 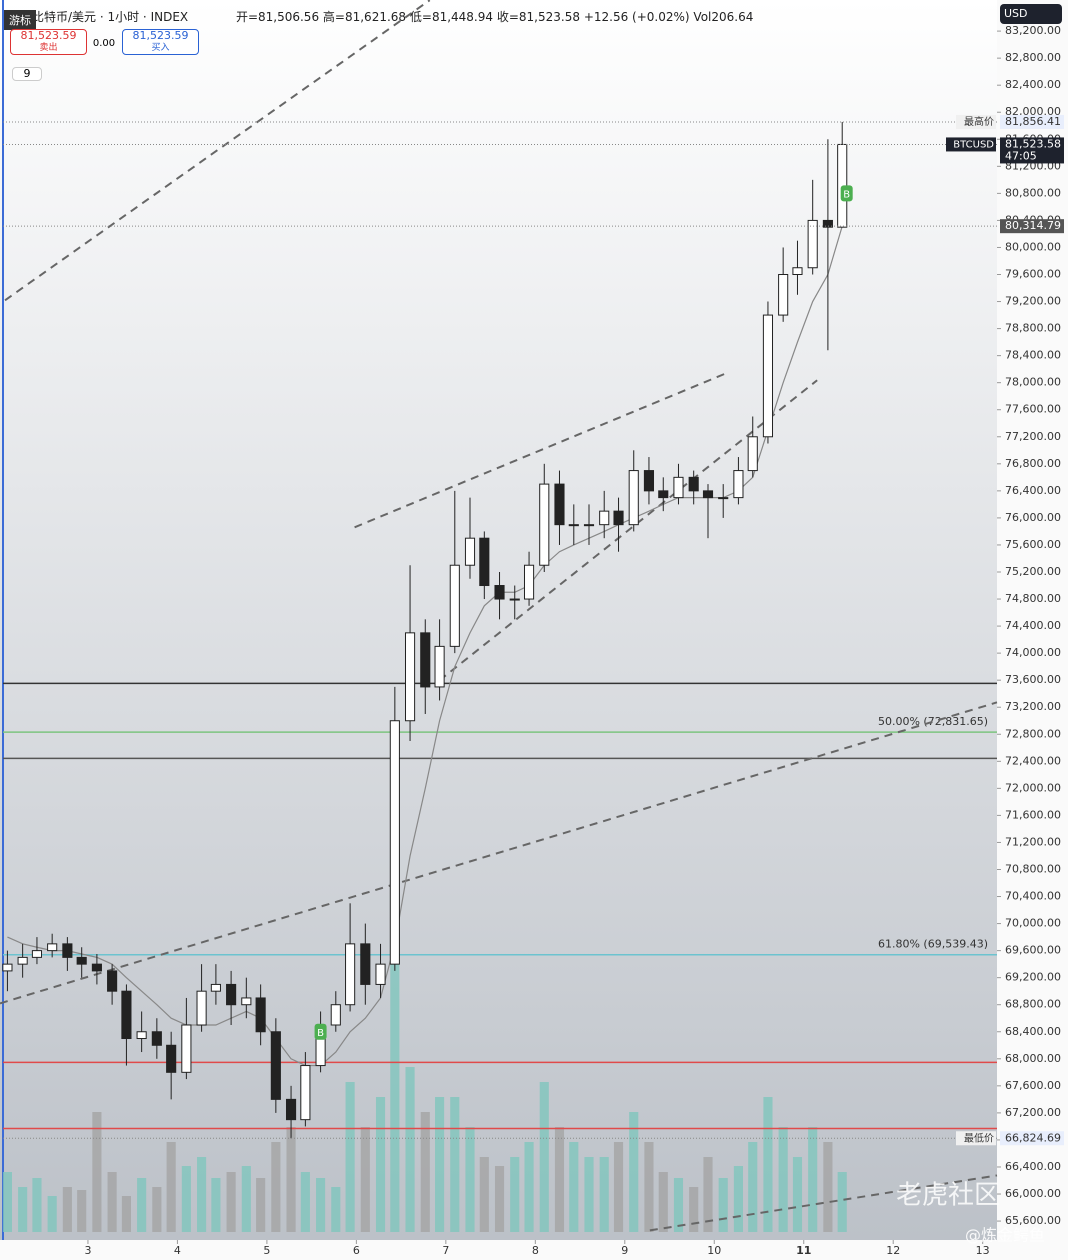 I want to click on buy-button: 81,523.59 买入, so click(x=160, y=42).